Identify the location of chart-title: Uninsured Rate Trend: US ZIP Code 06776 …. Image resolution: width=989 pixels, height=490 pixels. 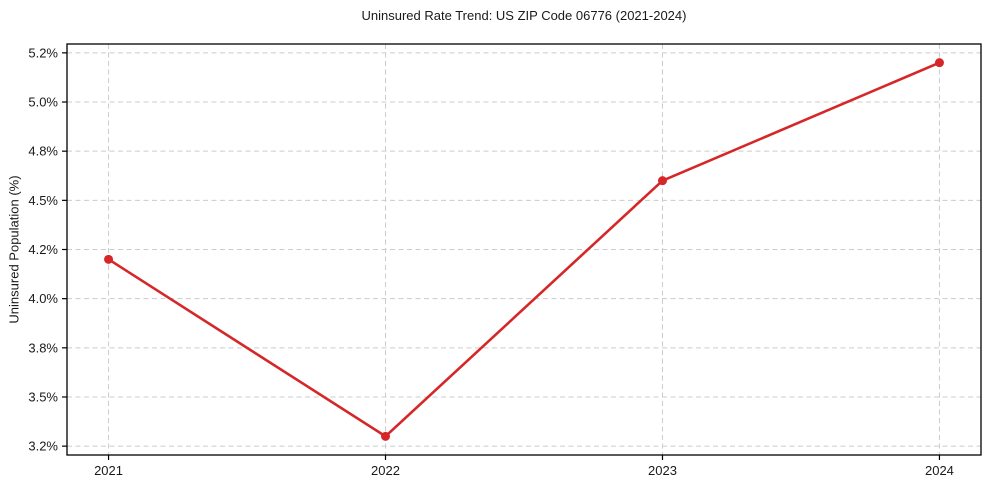
(524, 15).